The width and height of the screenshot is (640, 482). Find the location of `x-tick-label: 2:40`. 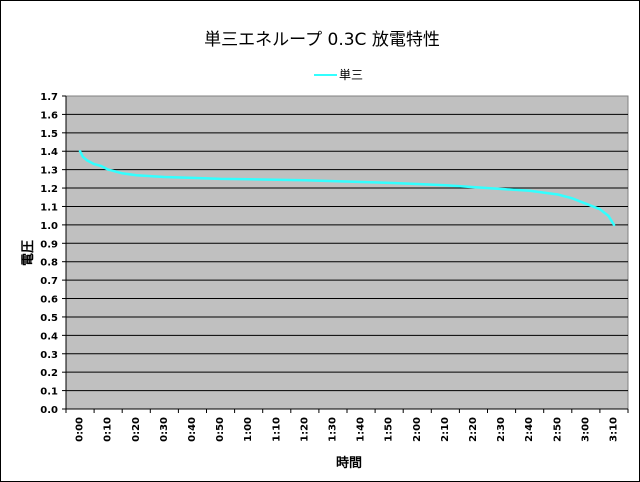

x-tick-label: 2:40 is located at coordinates (529, 429).